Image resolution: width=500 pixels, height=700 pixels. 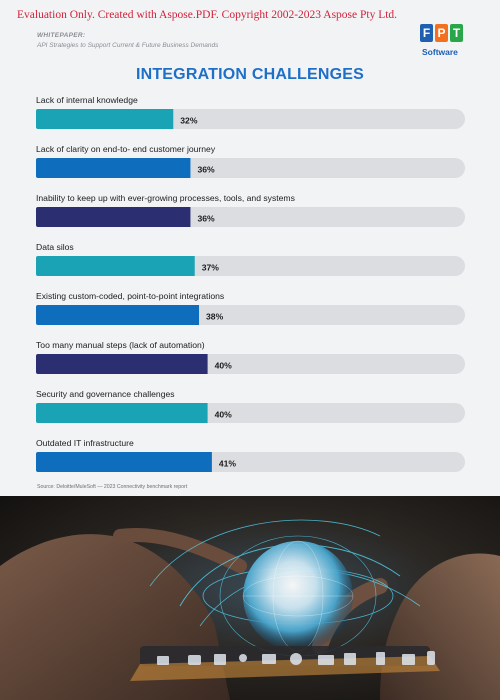 I want to click on logo-tagline: Software, so click(x=440, y=52).